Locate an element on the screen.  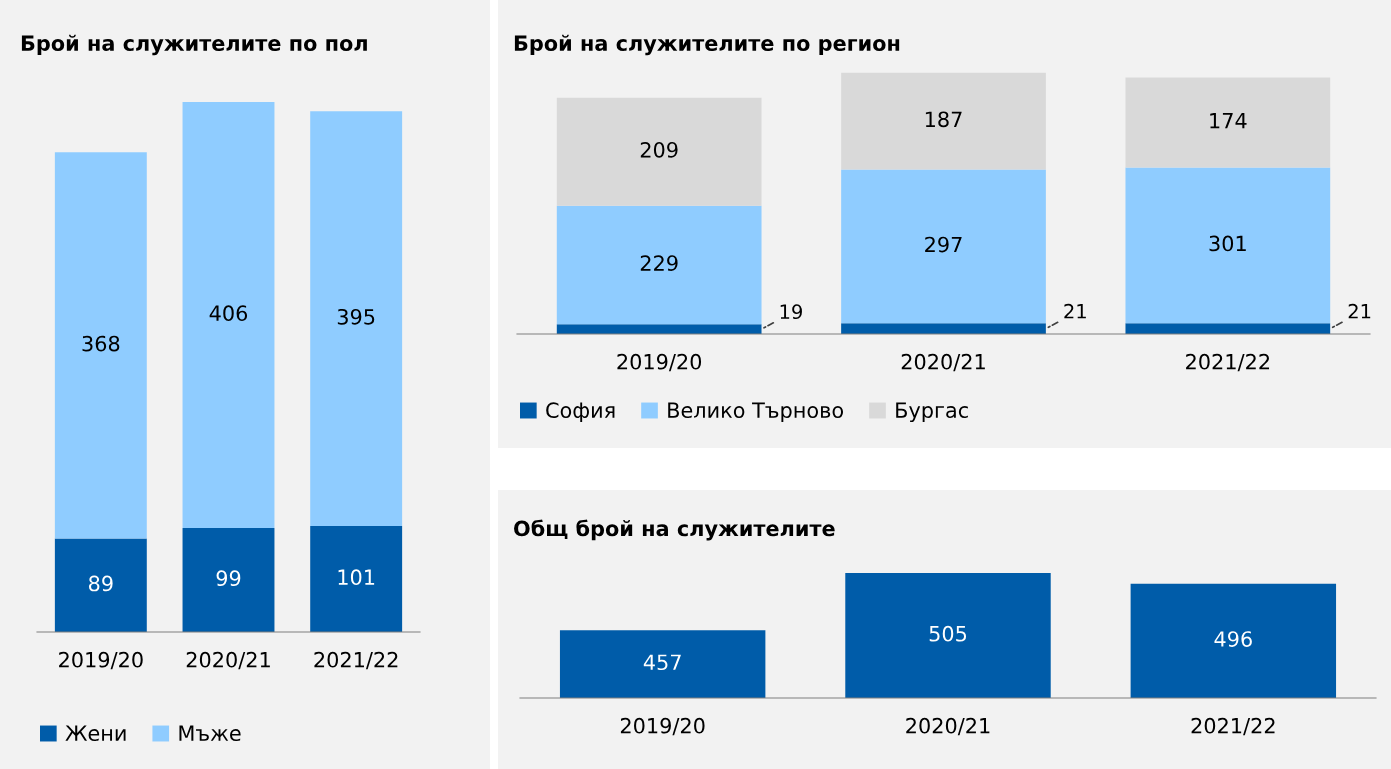
legend-label: Мъже is located at coordinates (210, 733).